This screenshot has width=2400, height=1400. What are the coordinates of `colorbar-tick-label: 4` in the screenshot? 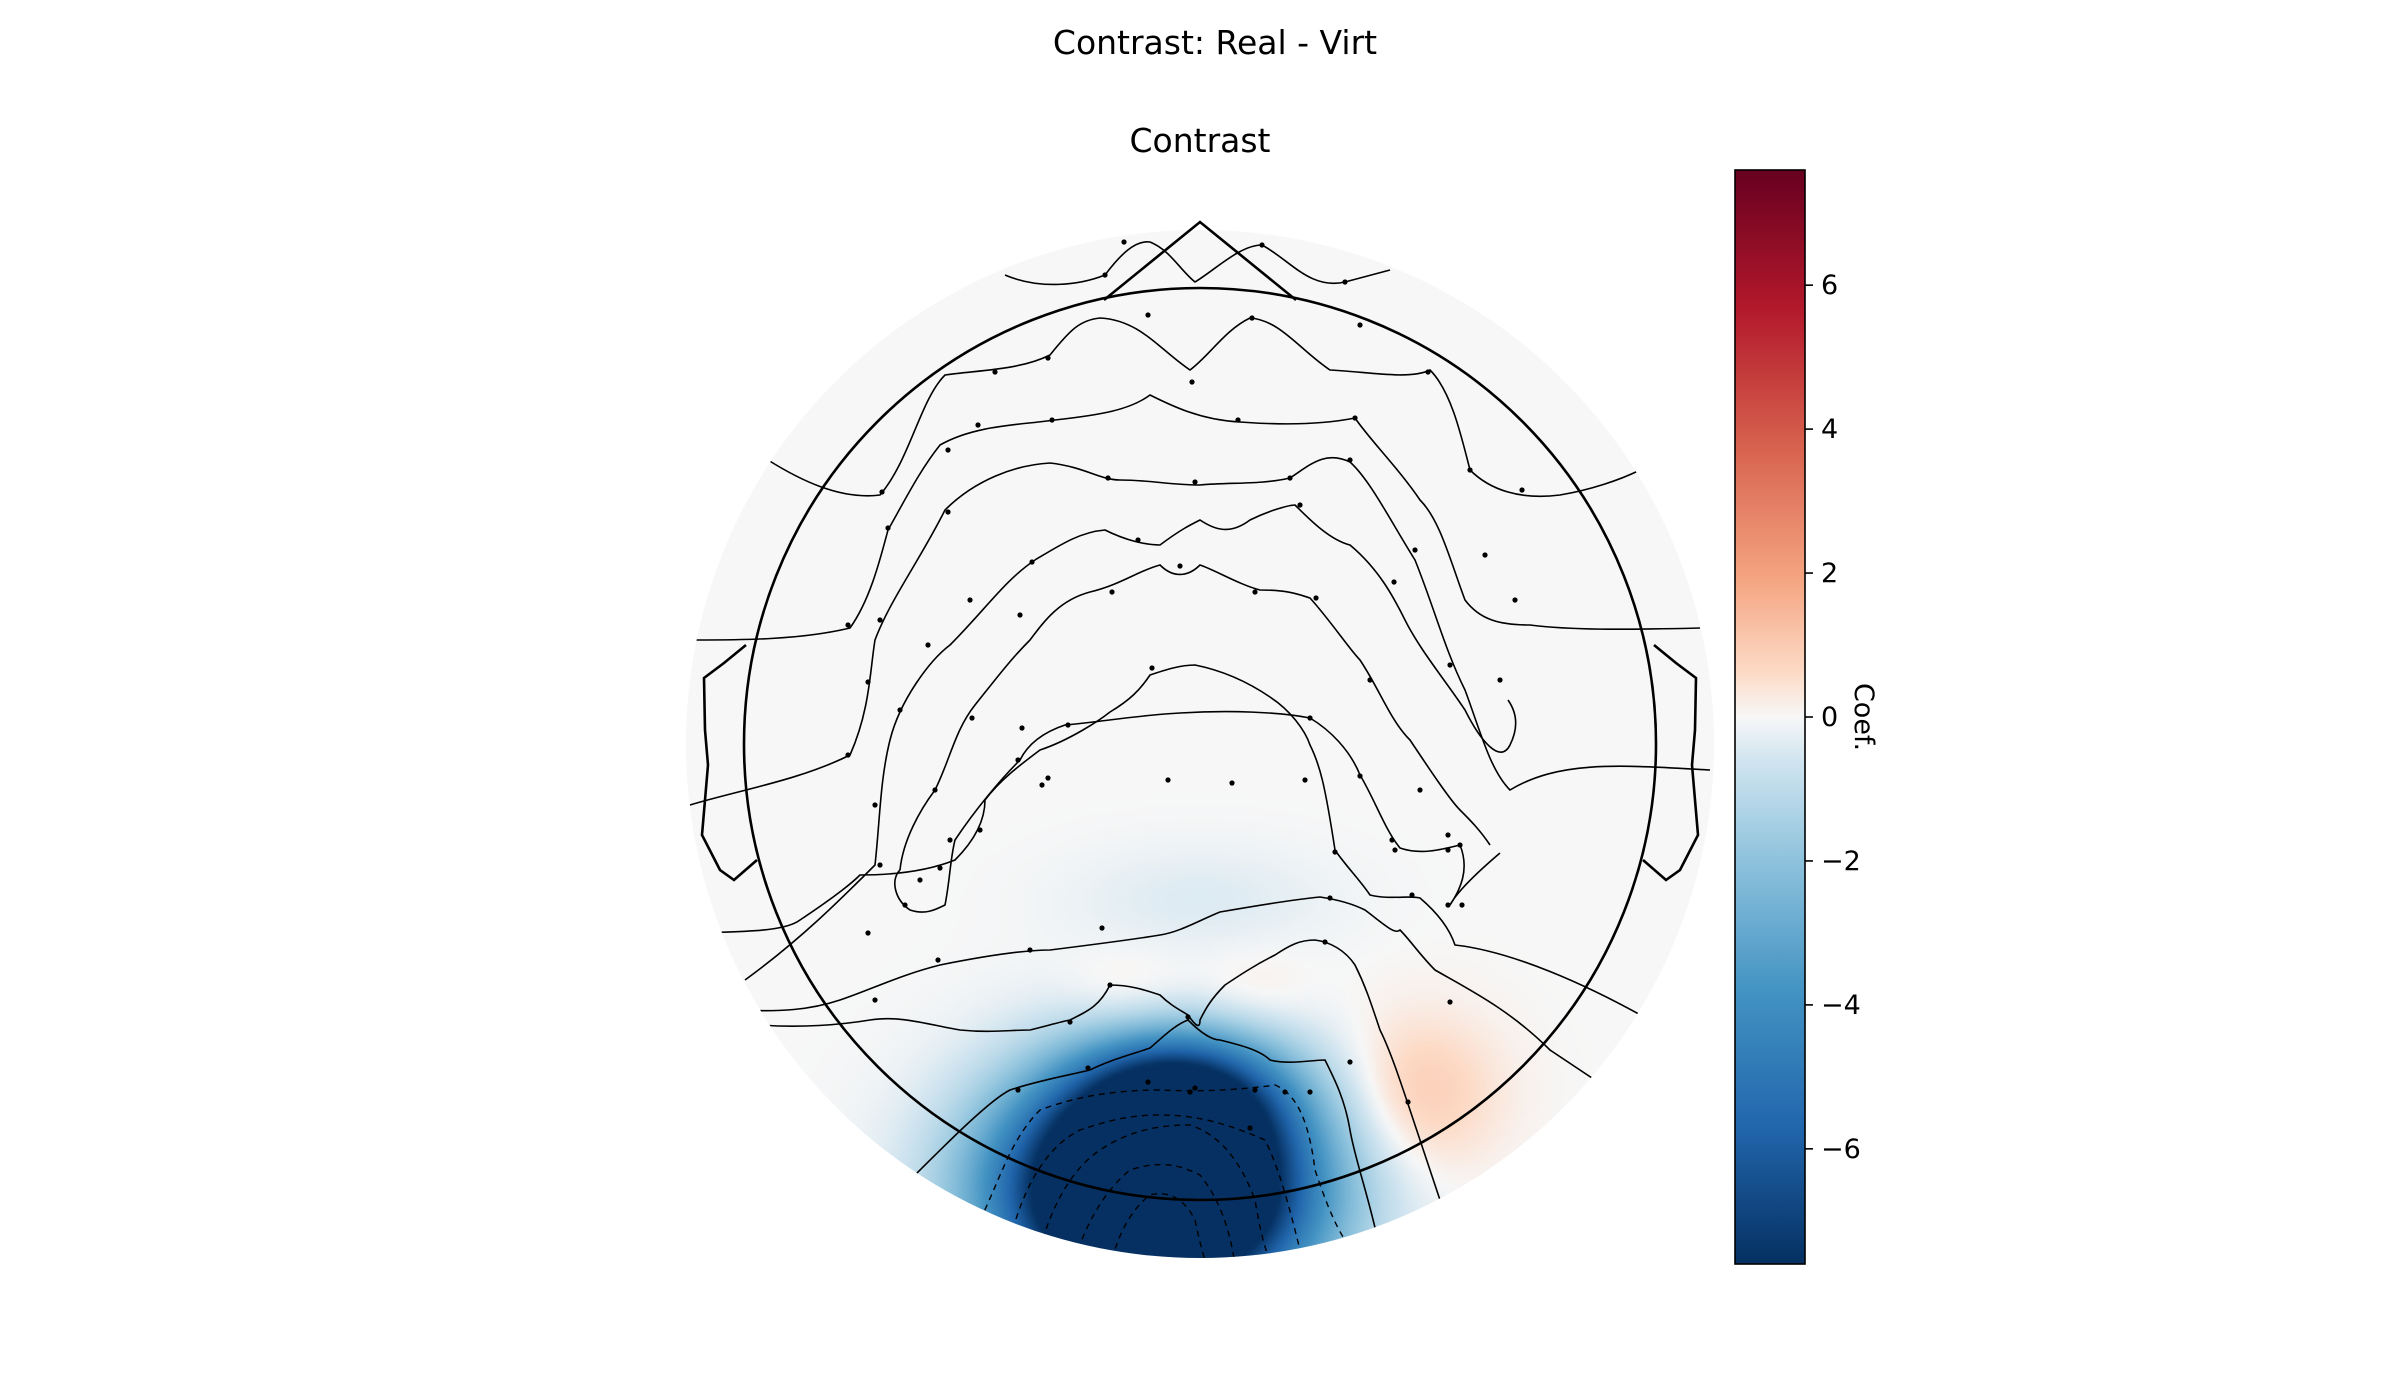 It's located at (1829, 429).